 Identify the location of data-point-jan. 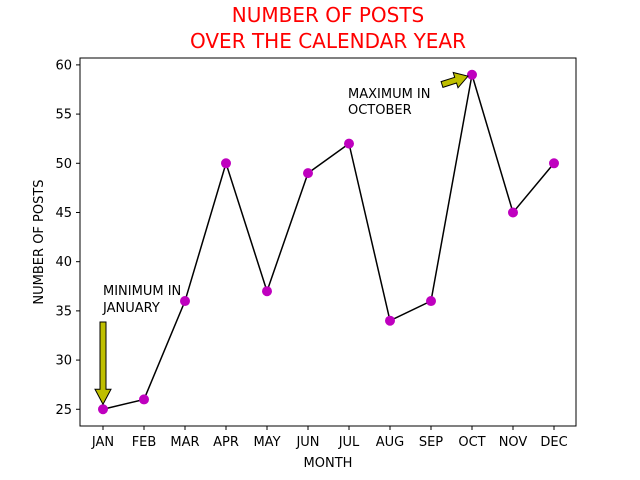
(103, 409).